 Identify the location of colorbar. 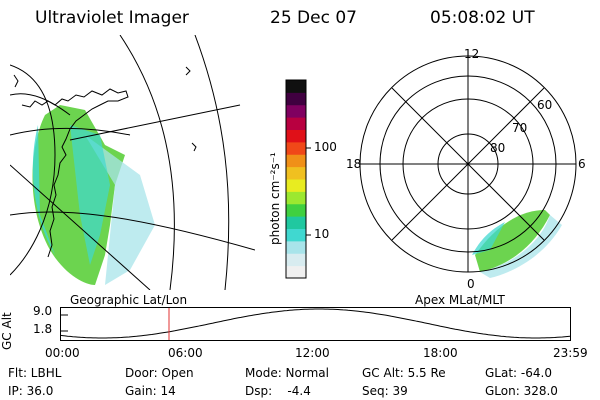
(298, 179).